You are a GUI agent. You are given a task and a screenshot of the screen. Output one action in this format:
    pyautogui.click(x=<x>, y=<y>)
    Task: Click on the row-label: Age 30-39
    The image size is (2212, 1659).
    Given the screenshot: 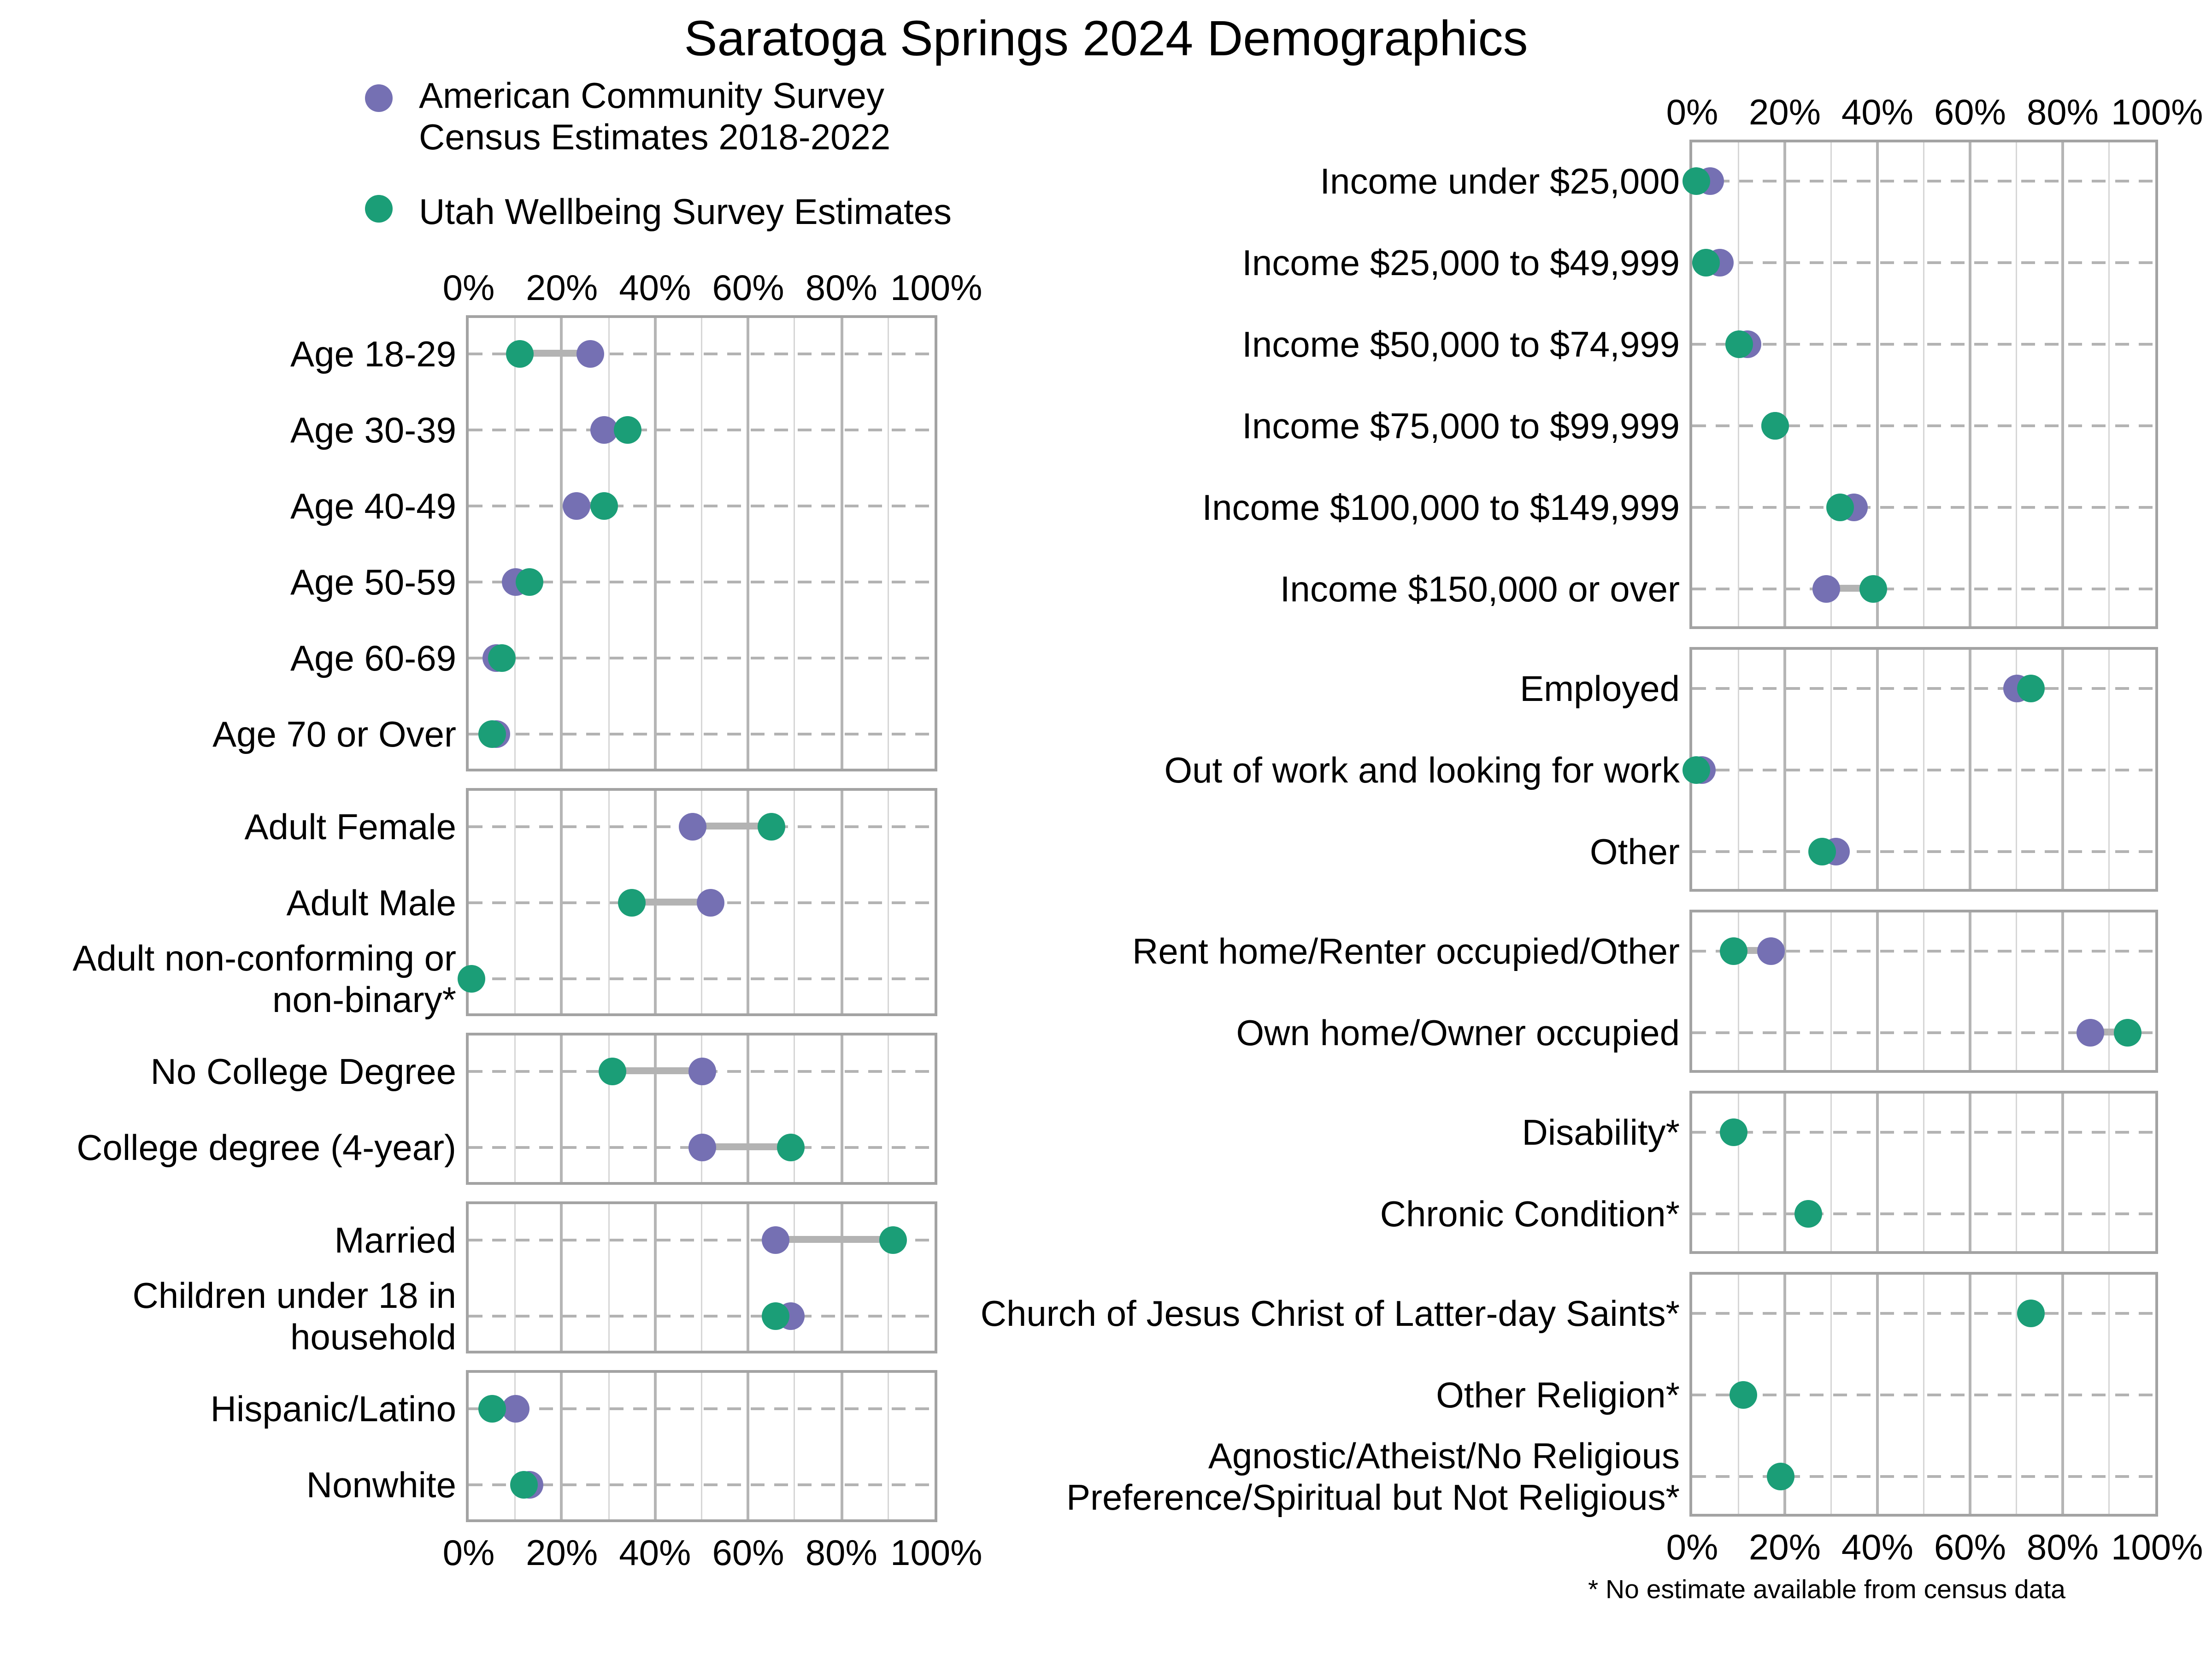 What is the action you would take?
    pyautogui.click(x=373, y=429)
    